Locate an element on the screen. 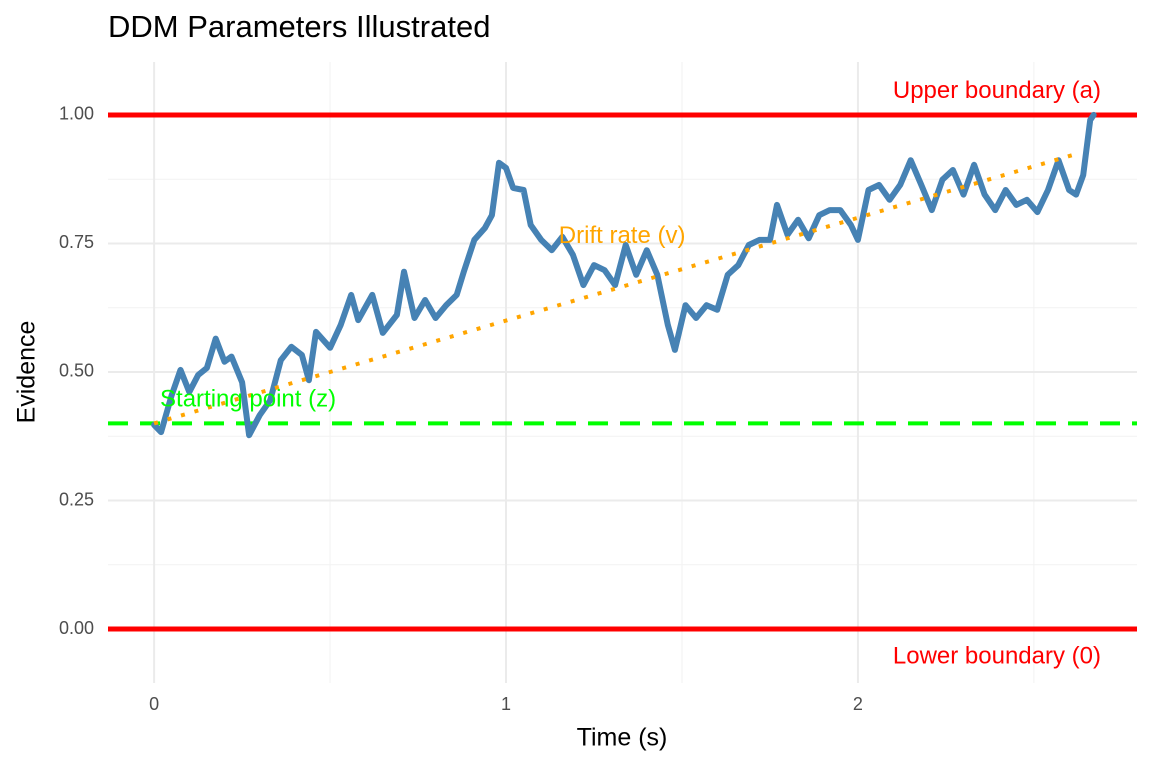 The height and width of the screenshot is (768, 1152). x-tick-label: 0 is located at coordinates (154, 704).